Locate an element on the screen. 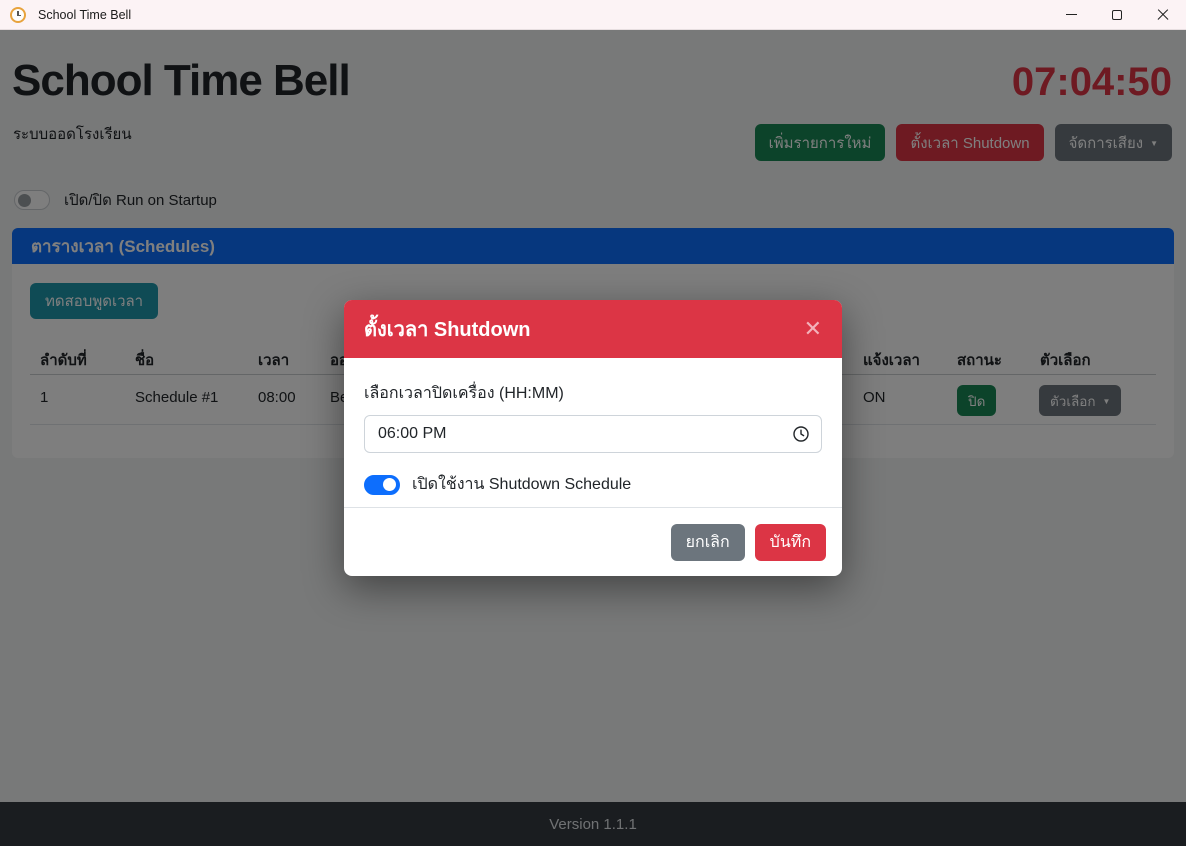 The width and height of the screenshot is (1186, 846). enable-shutdown-row: เปิดใช้งาน Shutdown Schedule is located at coordinates (593, 484).